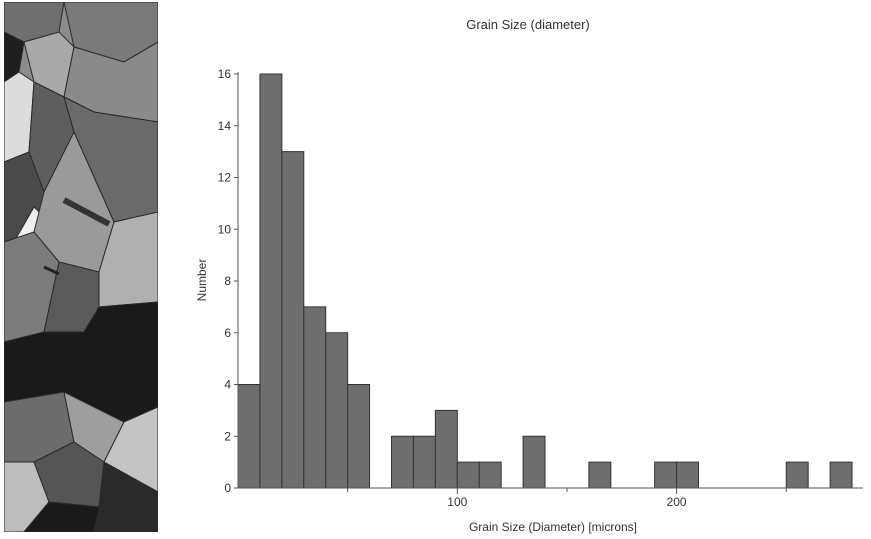 The image size is (871, 539). What do you see at coordinates (550, 498) in the screenshot?
I see `x-axis: 100 200` at bounding box center [550, 498].